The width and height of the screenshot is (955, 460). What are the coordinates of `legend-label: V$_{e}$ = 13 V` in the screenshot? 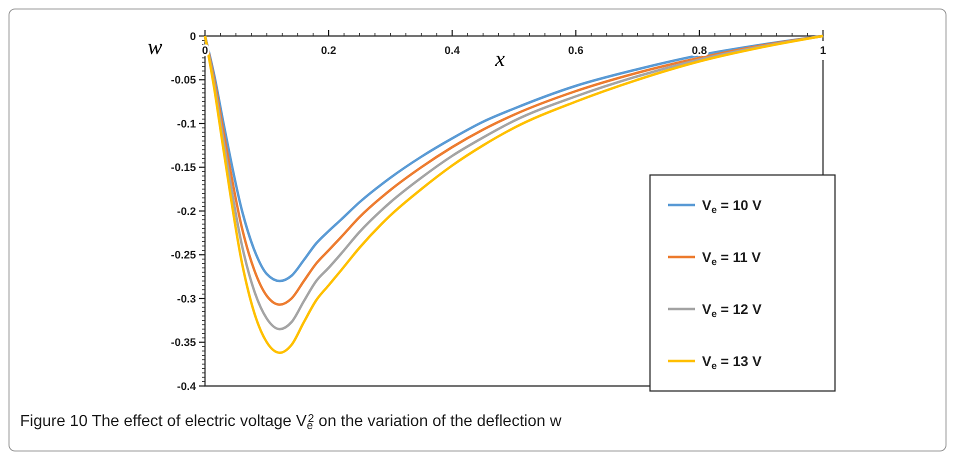 It's located at (732, 362).